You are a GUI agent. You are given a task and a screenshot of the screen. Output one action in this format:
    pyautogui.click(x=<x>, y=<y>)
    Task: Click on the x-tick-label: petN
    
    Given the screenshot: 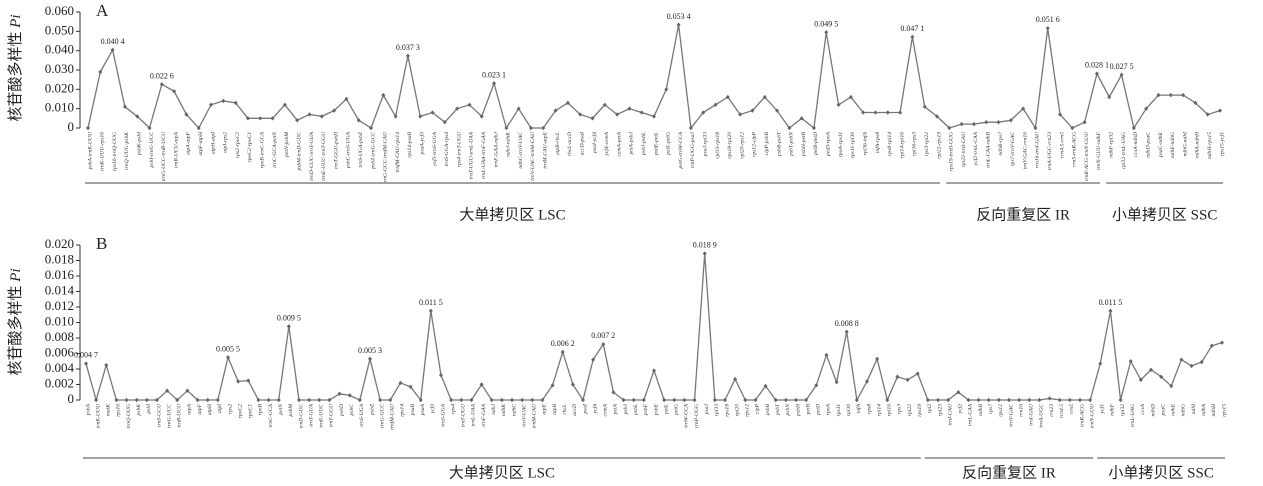 What is the action you would take?
    pyautogui.click(x=281, y=410)
    